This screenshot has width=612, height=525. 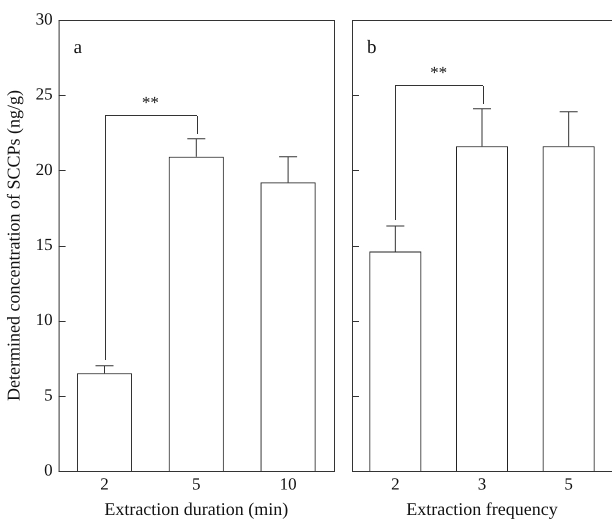 I want to click on x-tick-label: 3, so click(x=482, y=484).